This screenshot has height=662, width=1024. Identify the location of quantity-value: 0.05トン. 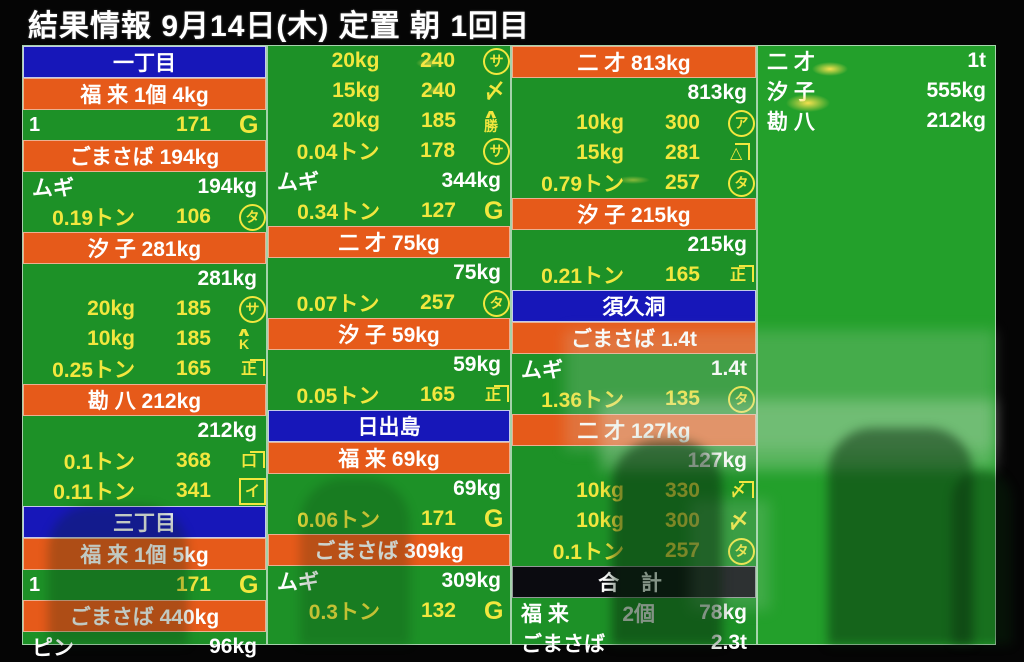
(338, 396).